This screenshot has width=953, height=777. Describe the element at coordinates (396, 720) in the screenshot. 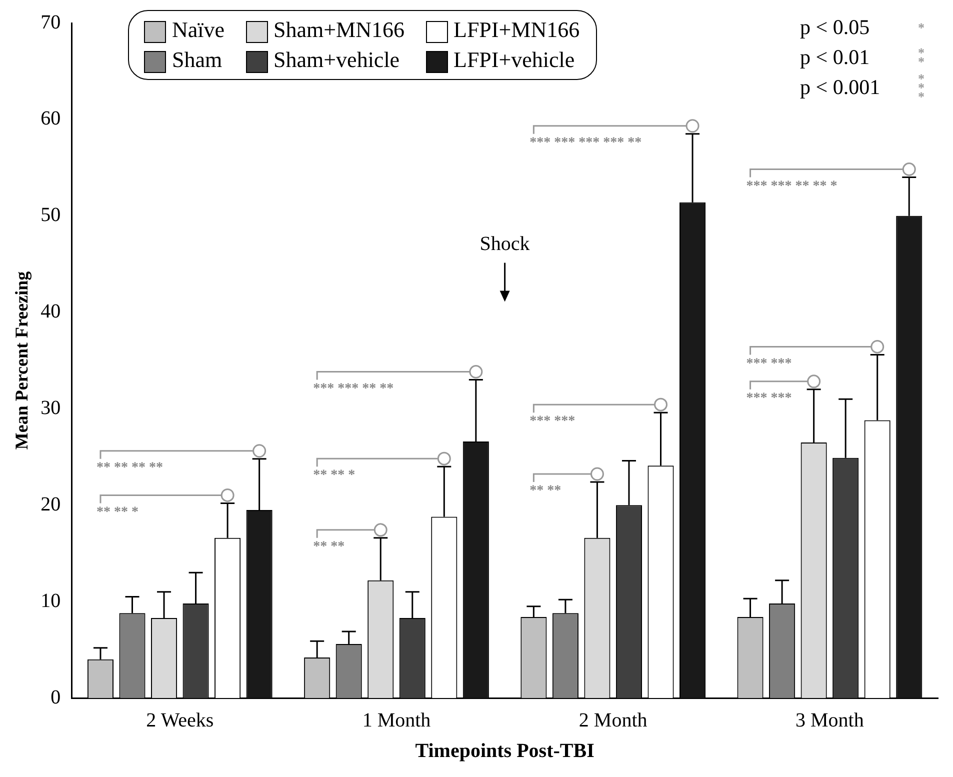

I see `x-tick-label: 1 Month` at that location.